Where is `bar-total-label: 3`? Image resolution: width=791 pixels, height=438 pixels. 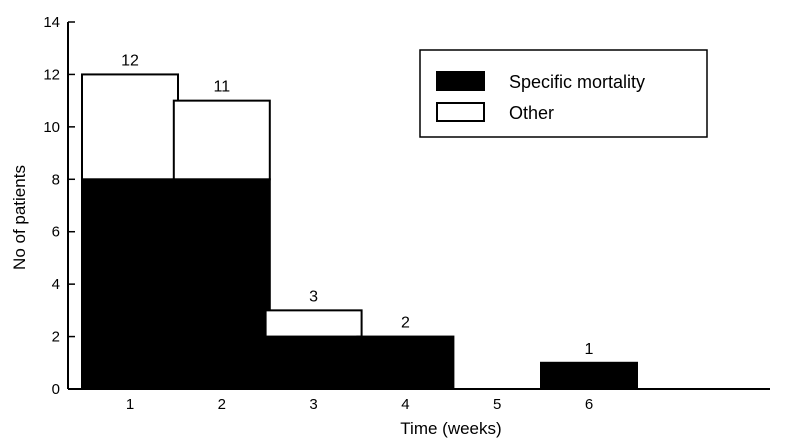
bar-total-label: 3 is located at coordinates (313, 296).